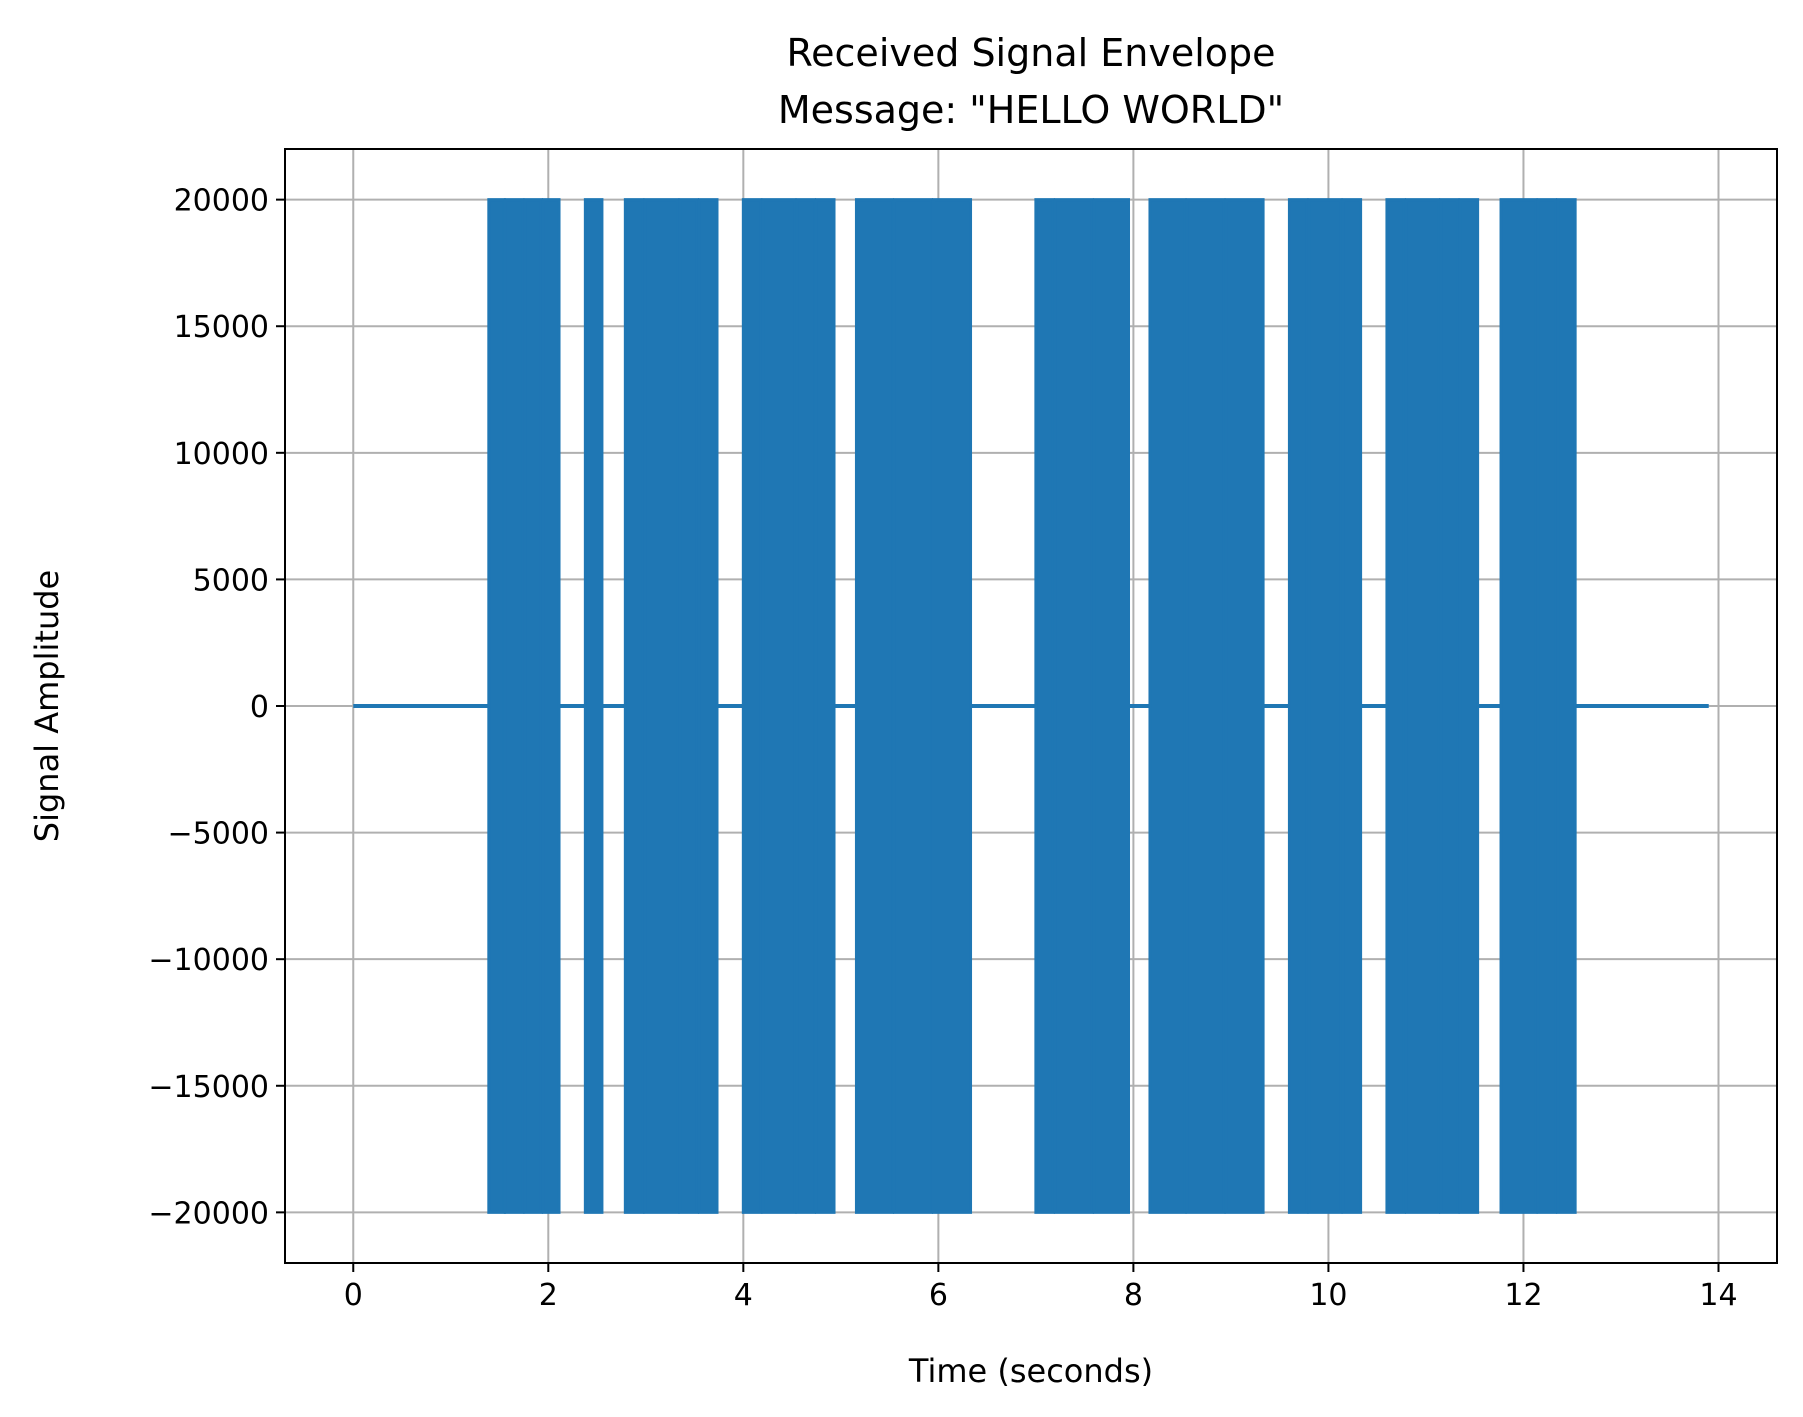 This screenshot has height=1417, width=1803. I want to click on y-tick-label: −15000, so click(208, 1087).